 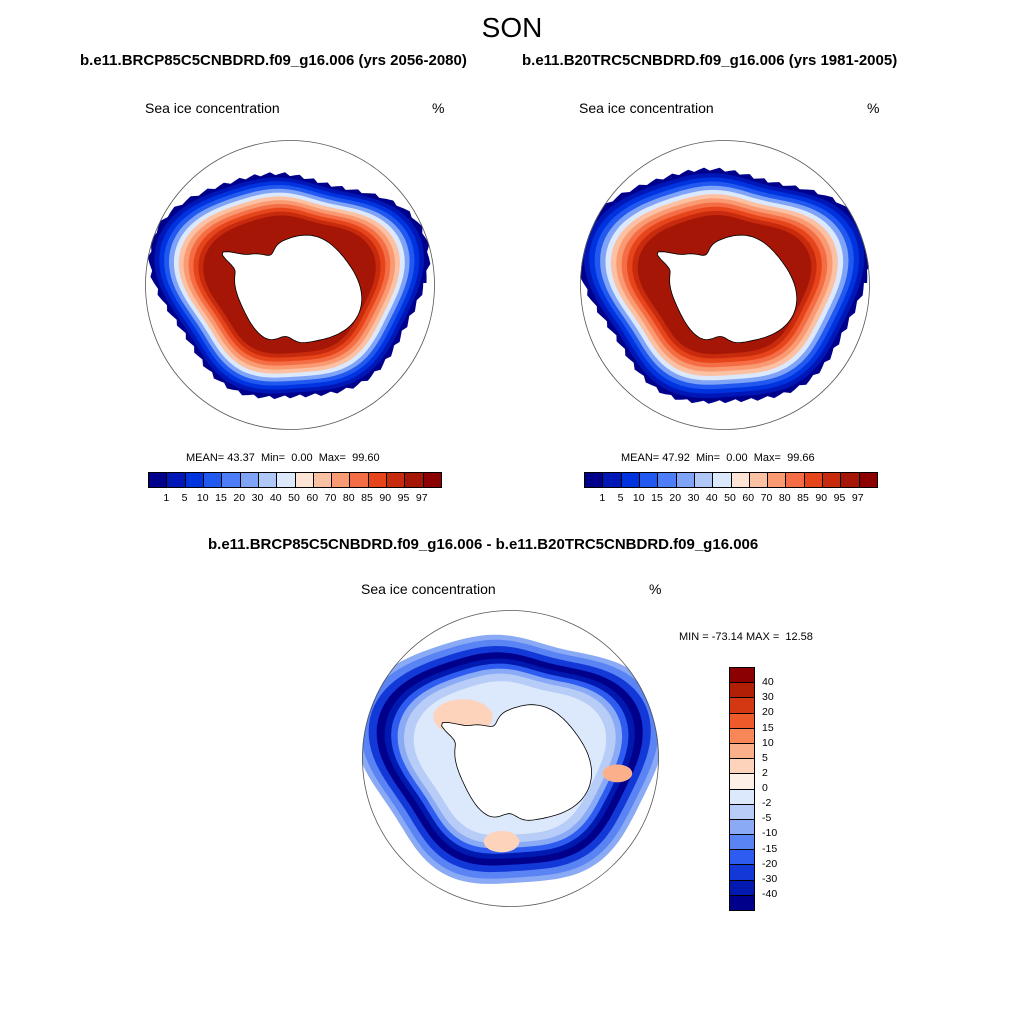 What do you see at coordinates (782, 788) in the screenshot?
I see `difference-colorbar-ticks: 40 30 20 15 10 5 2 0 -2 -5 -10 -15 -20 -30 -40` at bounding box center [782, 788].